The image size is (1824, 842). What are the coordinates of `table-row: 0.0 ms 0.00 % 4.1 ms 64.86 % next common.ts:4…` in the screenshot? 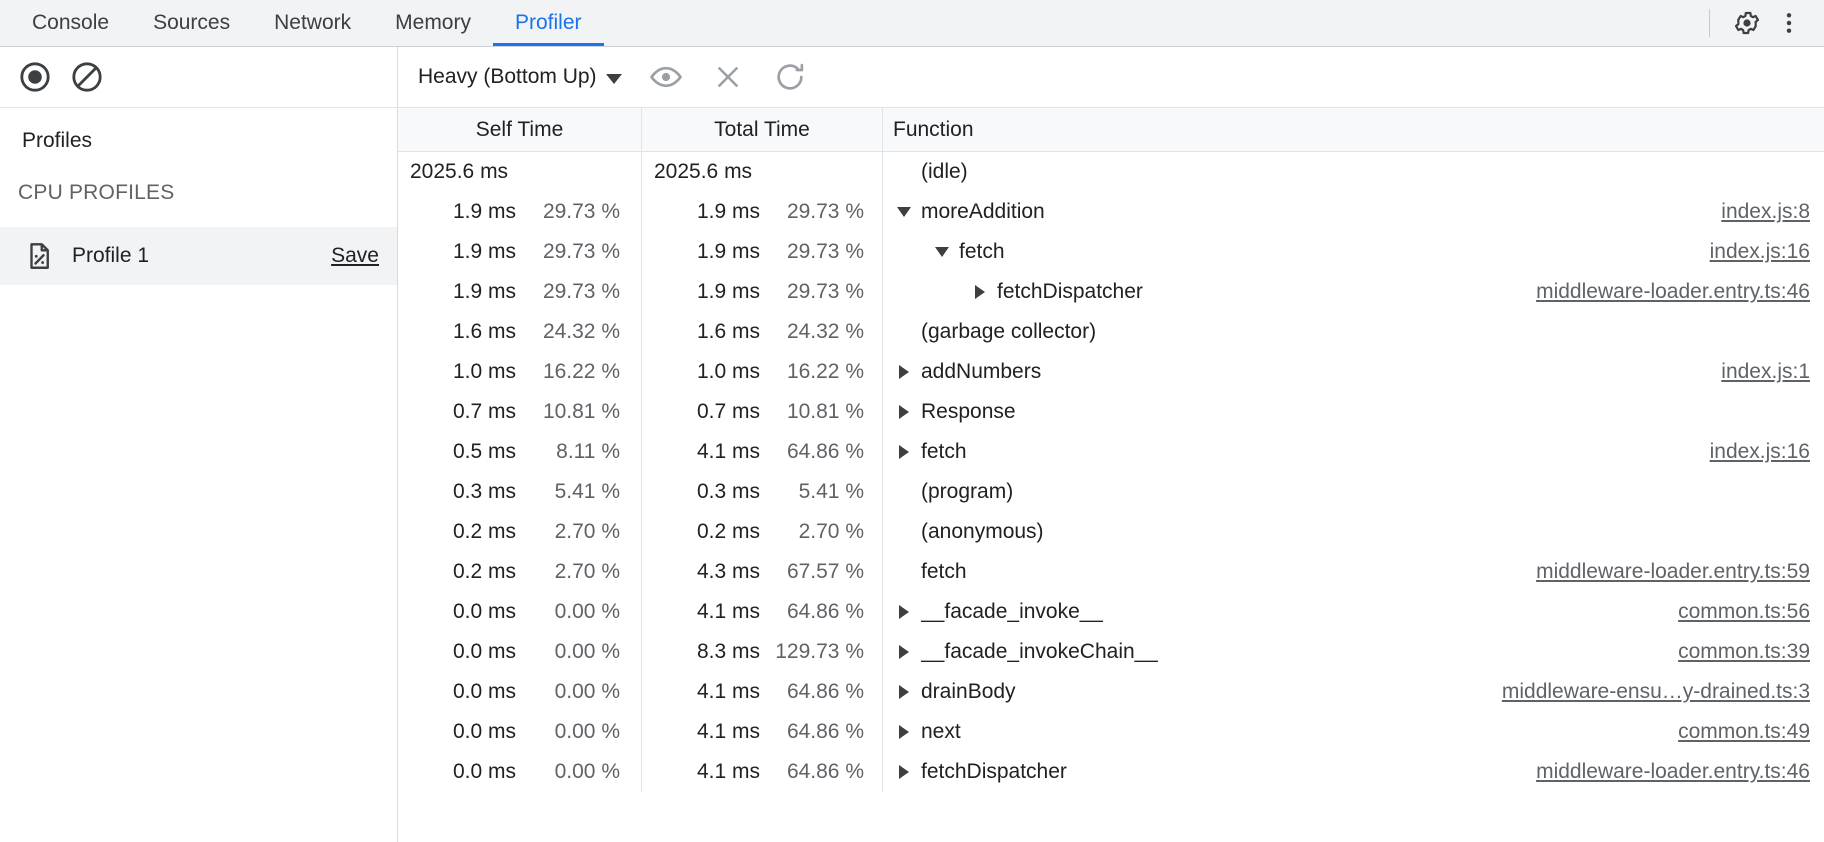 It's located at (1111, 732).